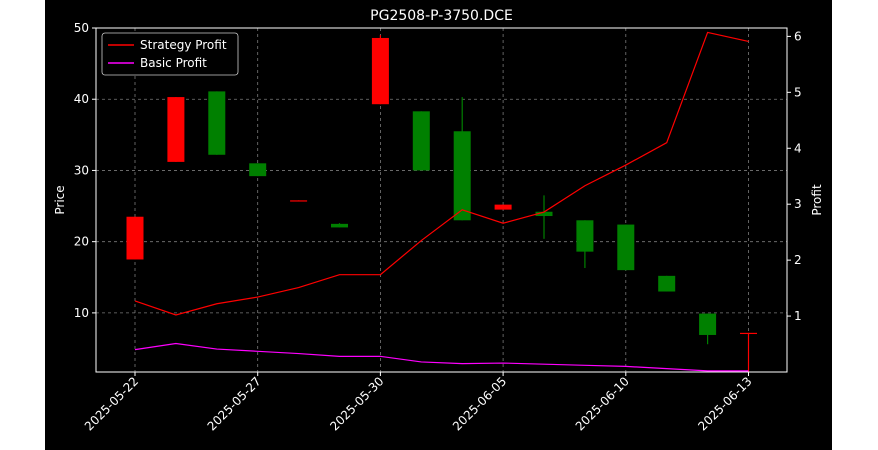 The height and width of the screenshot is (450, 878). Describe the element at coordinates (81, 170) in the screenshot. I see `y-left-tick-label: 30` at that location.